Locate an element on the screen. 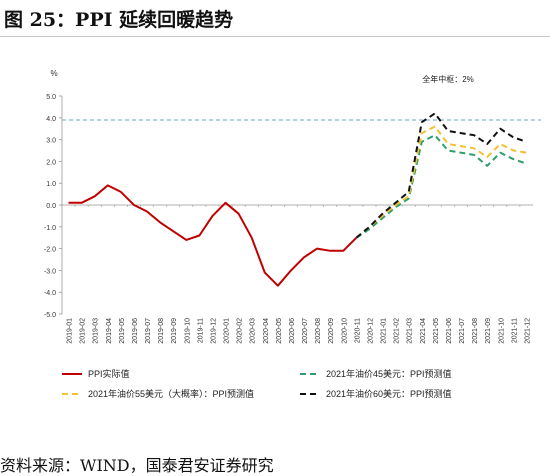 The width and height of the screenshot is (550, 476). x-tick-label: 2020-07 is located at coordinates (305, 331).